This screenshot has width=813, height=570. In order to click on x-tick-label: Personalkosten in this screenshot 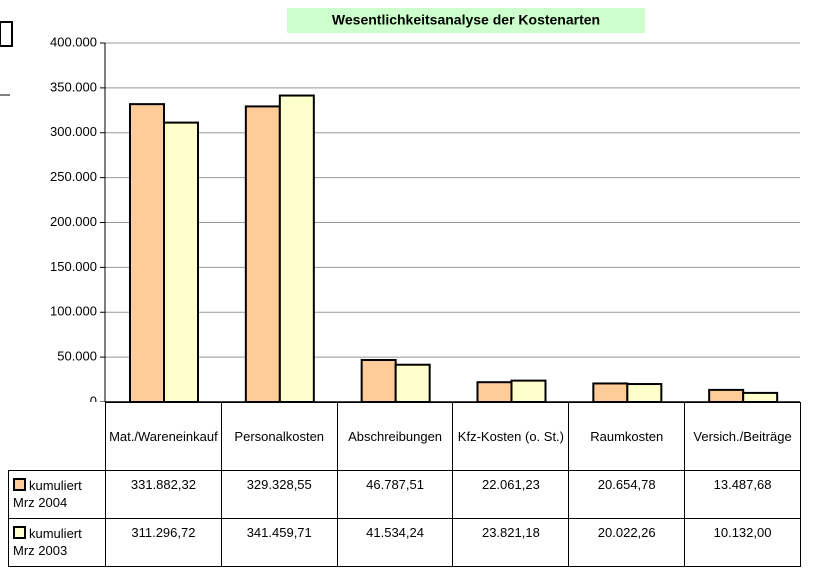, I will do `click(279, 436)`.